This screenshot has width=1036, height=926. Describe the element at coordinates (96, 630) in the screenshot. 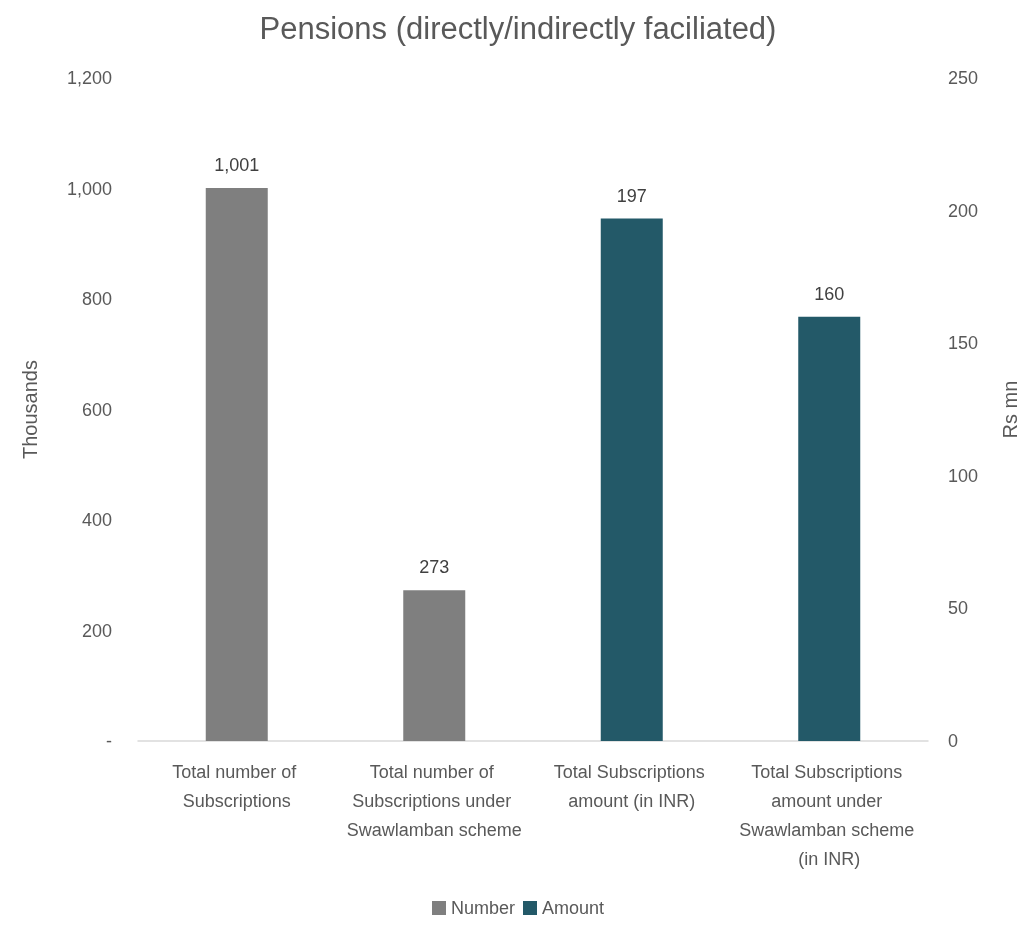

I see `y-tick-label: 200` at that location.